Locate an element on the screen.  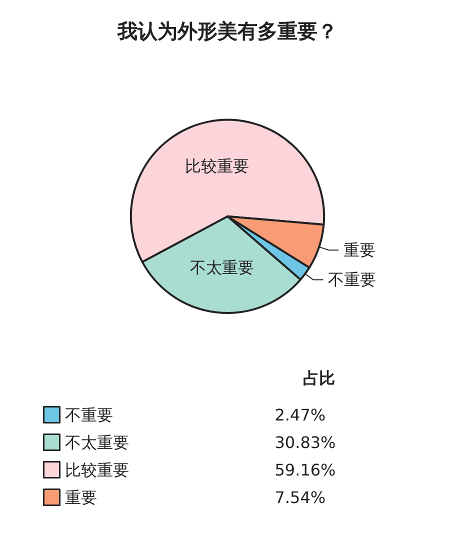
data-label: 7.54% is located at coordinates (300, 497).